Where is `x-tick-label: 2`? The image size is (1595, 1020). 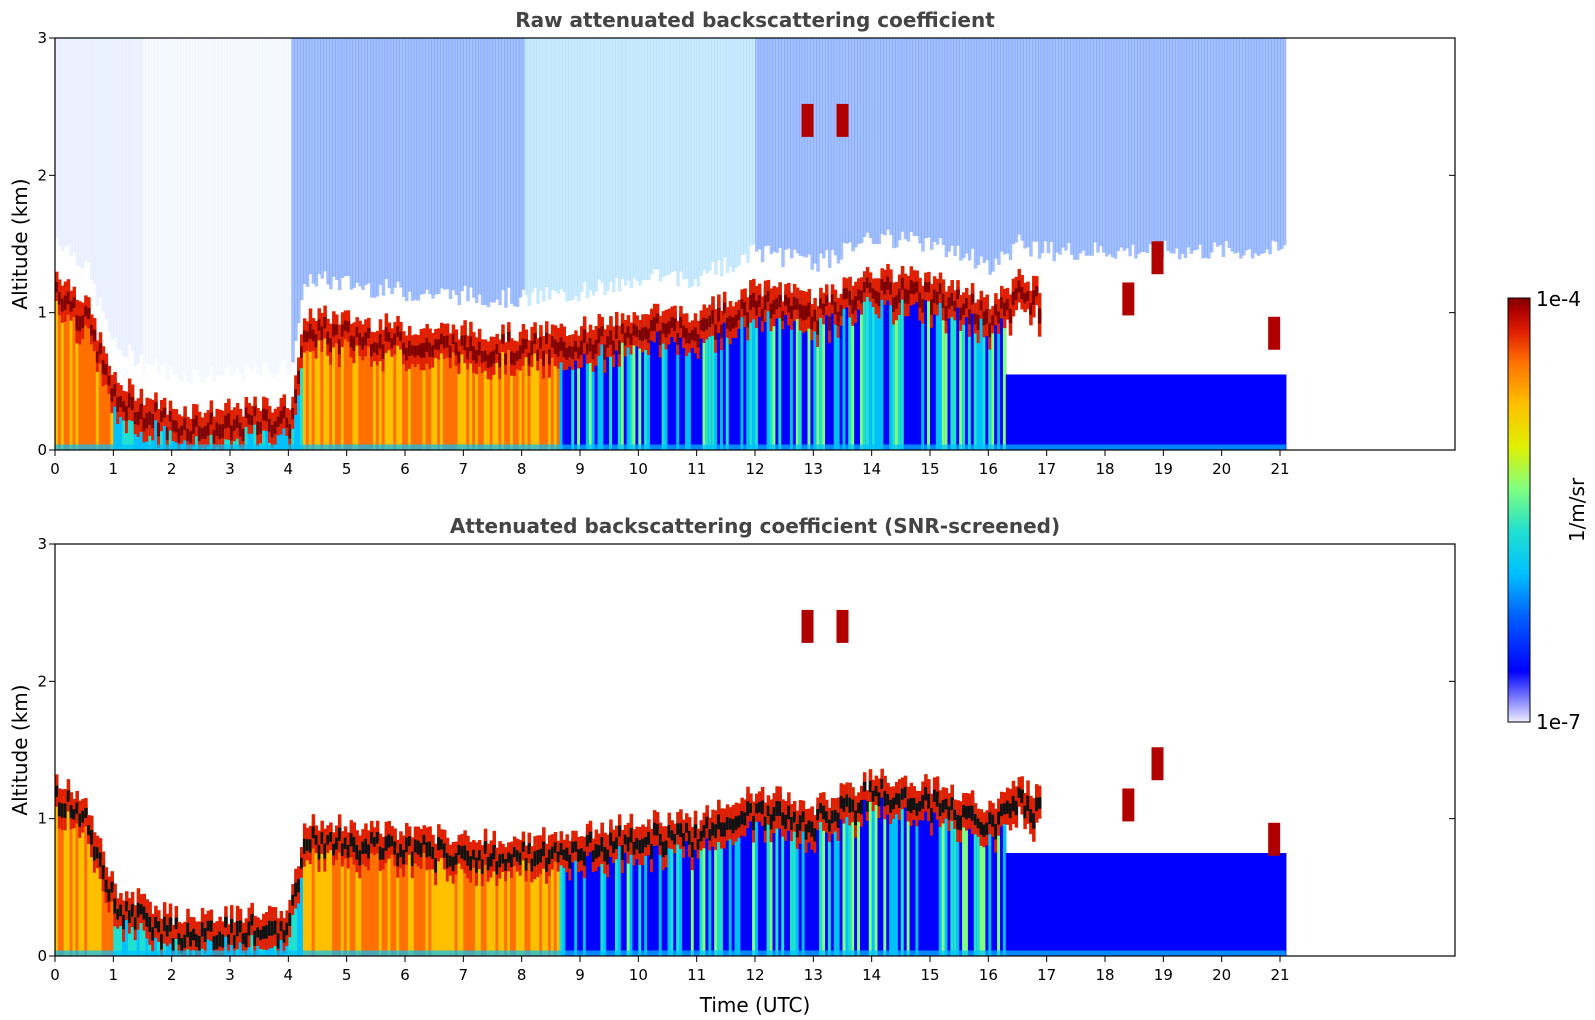 x-tick-label: 2 is located at coordinates (172, 975).